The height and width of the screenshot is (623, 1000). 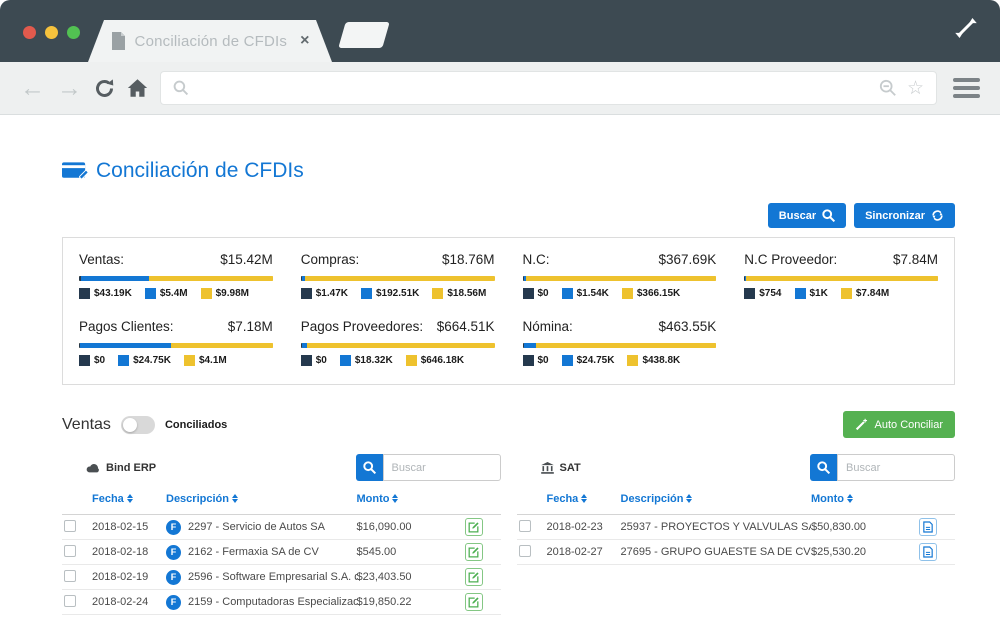 What do you see at coordinates (687, 259) in the screenshot?
I see `card-value: $367.69K` at bounding box center [687, 259].